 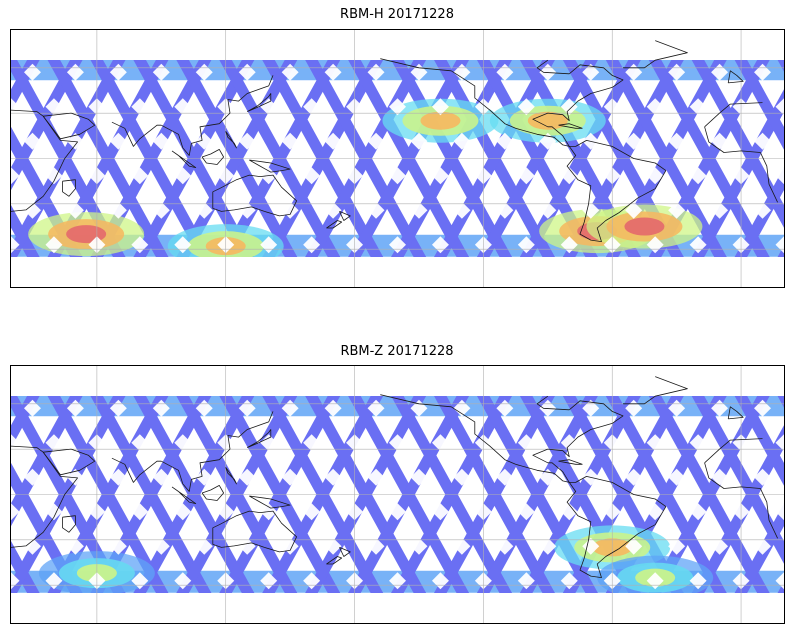 What do you see at coordinates (397, 14) in the screenshot?
I see `panel-title-top: RBM-H 20171228` at bounding box center [397, 14].